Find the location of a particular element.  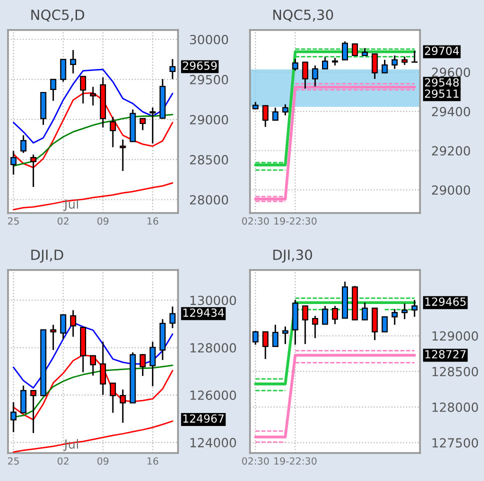

annotation: Jul is located at coordinates (70, 205).